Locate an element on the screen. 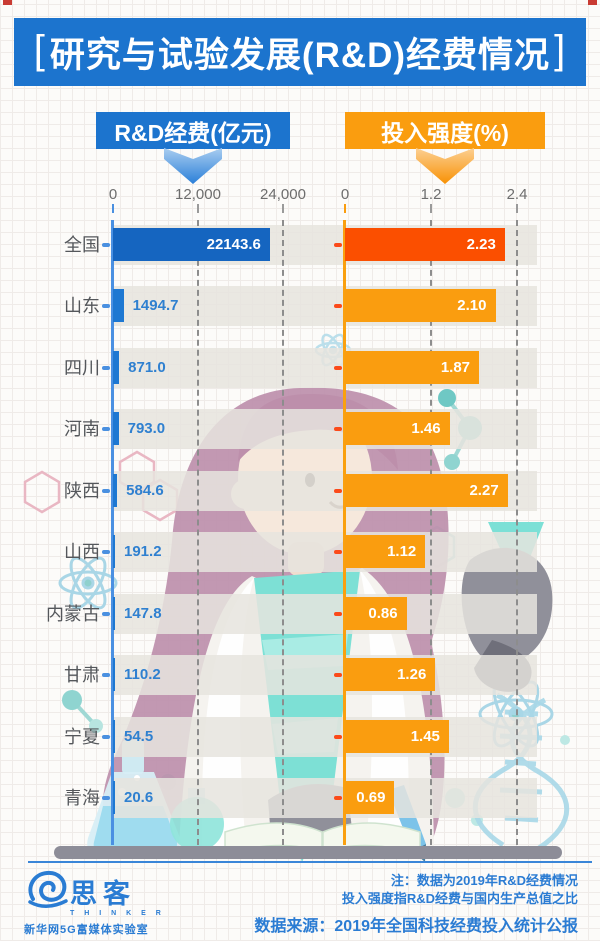 The width and height of the screenshot is (600, 941). blue-down-arrow-icon is located at coordinates (193, 166).